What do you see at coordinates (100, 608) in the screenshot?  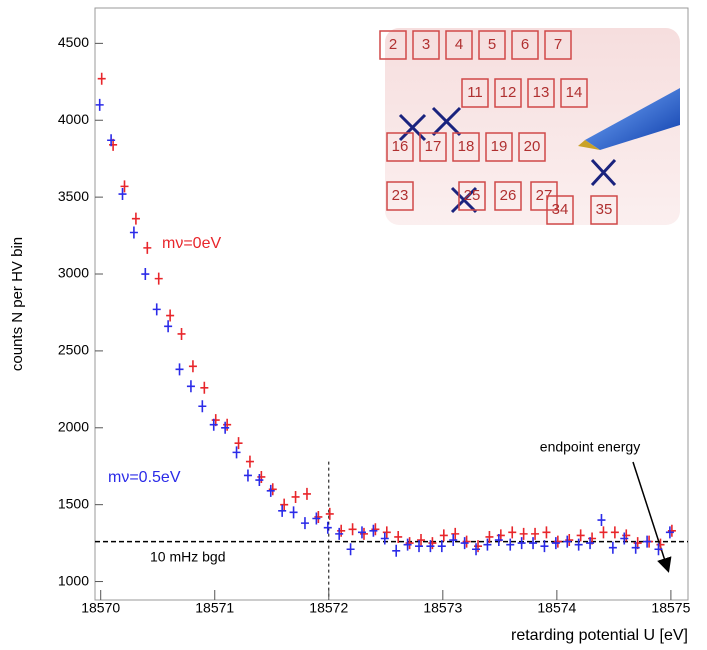 I see `x-tick-label: 18570` at bounding box center [100, 608].